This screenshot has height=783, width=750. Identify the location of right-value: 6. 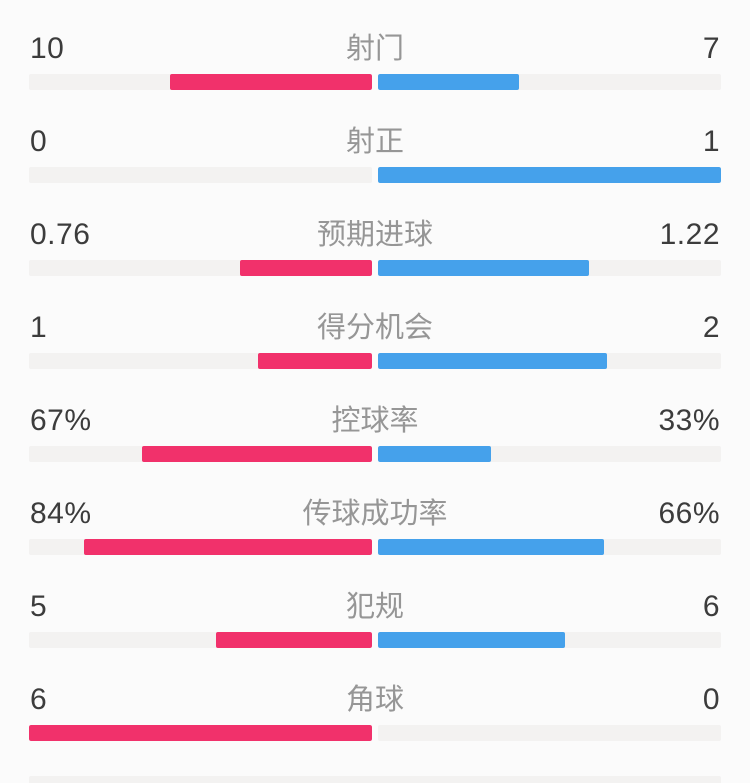
(711, 606).